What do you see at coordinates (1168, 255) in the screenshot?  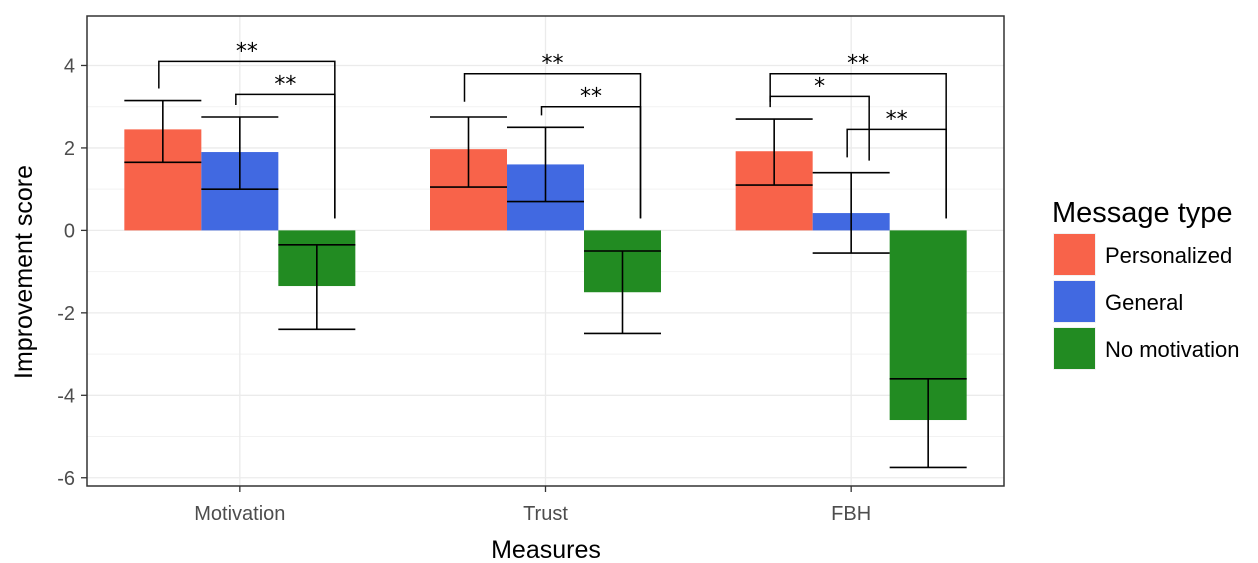 I see `legend-label: Personalized` at bounding box center [1168, 255].